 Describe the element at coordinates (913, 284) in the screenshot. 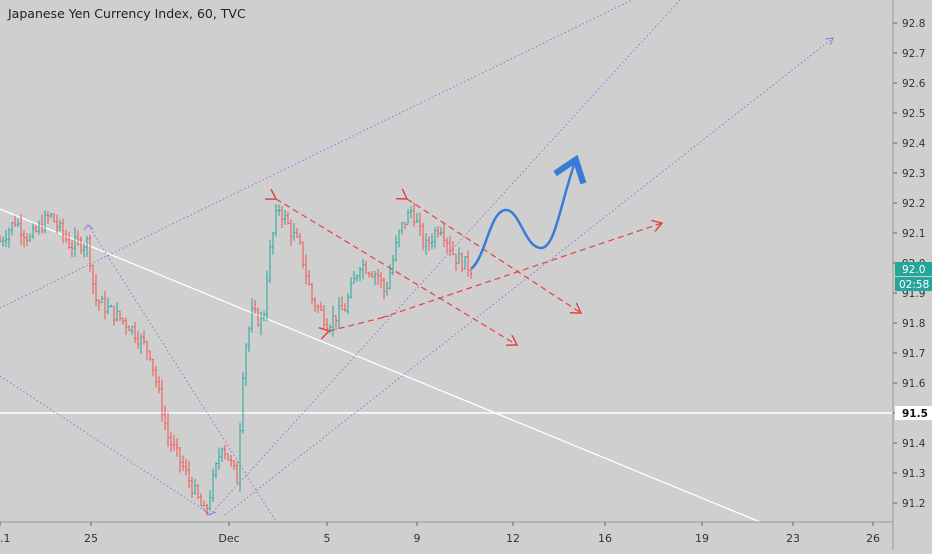

I see `countdown-tag` at that location.